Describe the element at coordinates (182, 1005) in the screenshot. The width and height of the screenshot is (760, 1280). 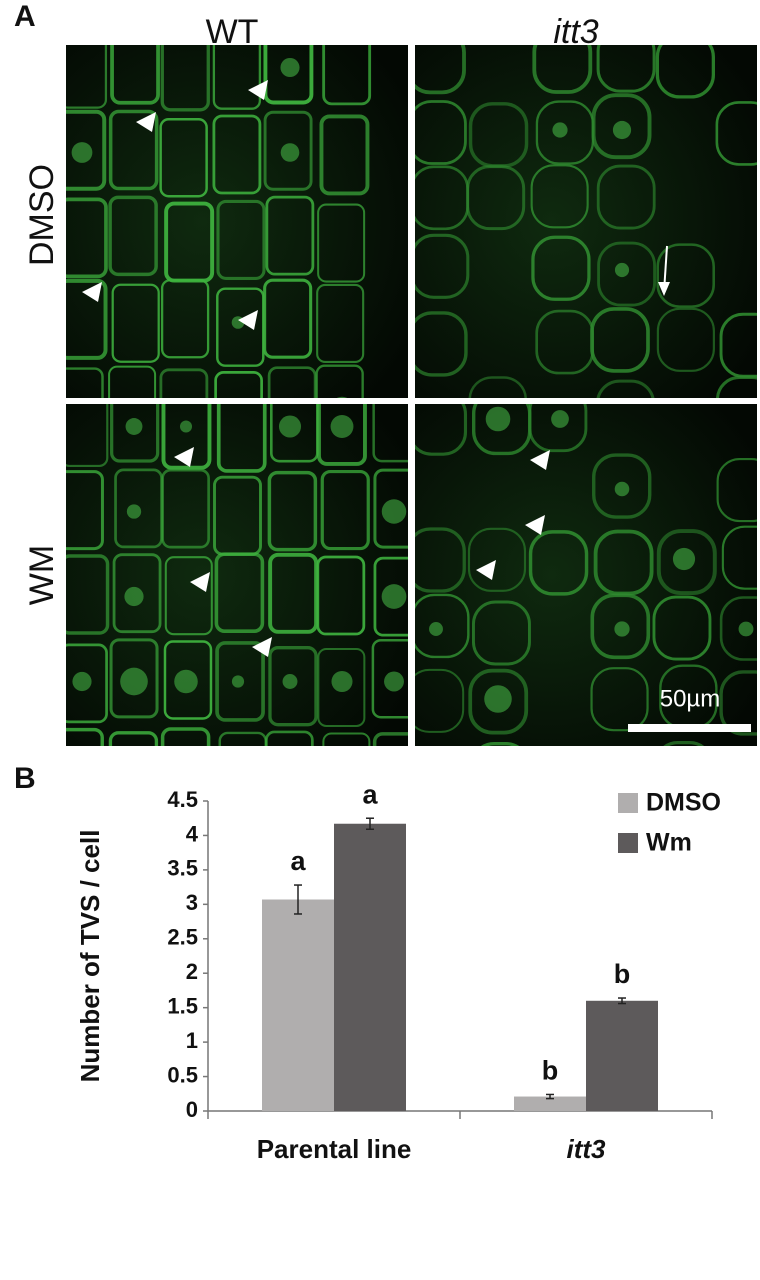
I see `y-tick-label: 1.5` at that location.